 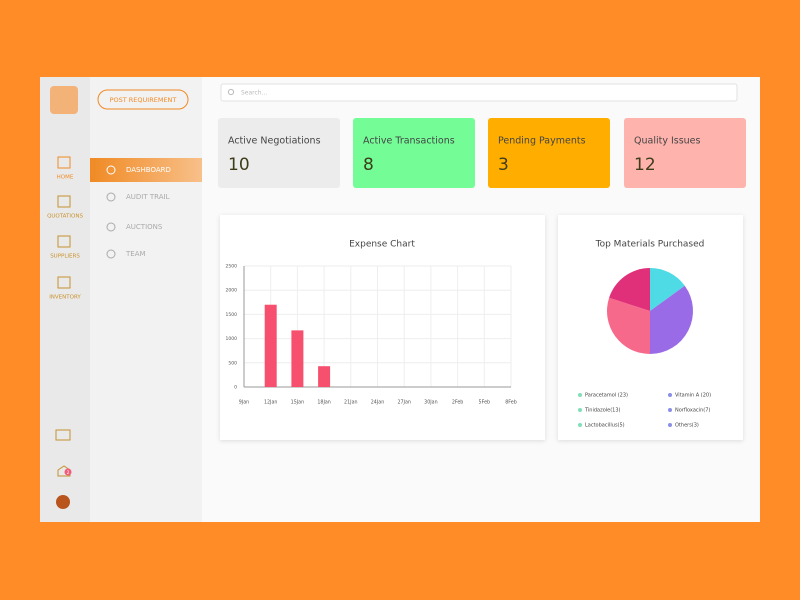 What do you see at coordinates (511, 403) in the screenshot?
I see `x-tick-label: 8Feb` at bounding box center [511, 403].